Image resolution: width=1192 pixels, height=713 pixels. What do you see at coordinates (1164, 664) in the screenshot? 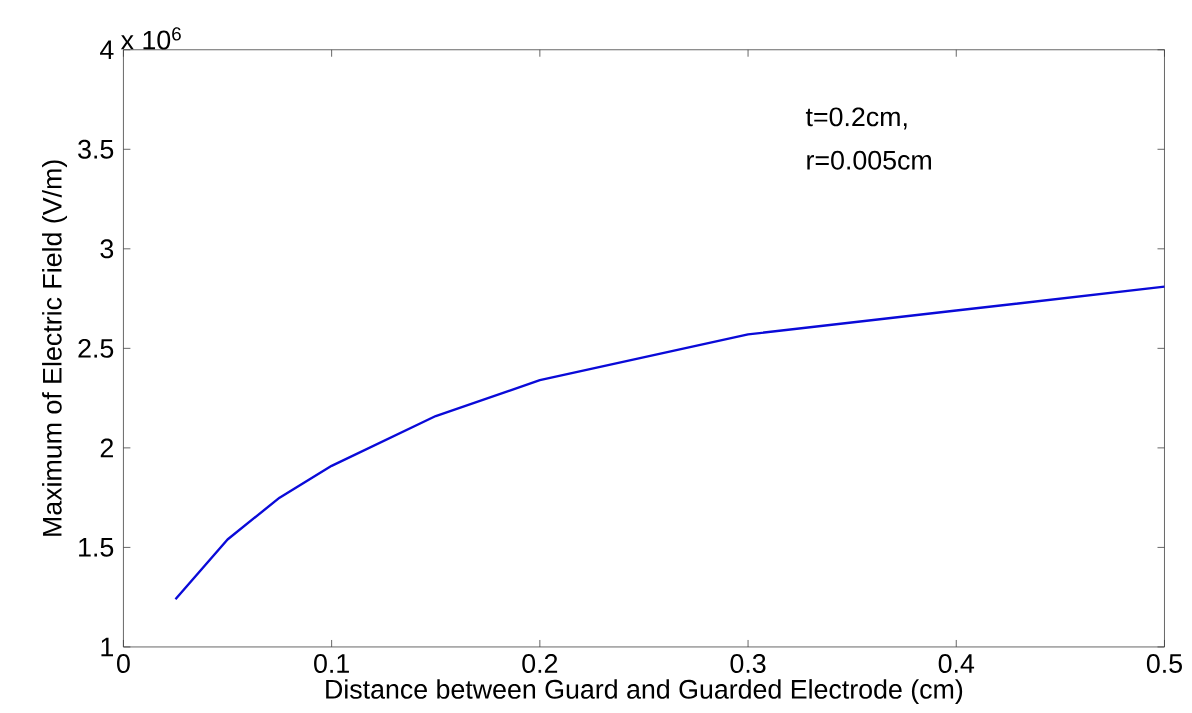
I see `x-tick-label: 0.5` at bounding box center [1164, 664].